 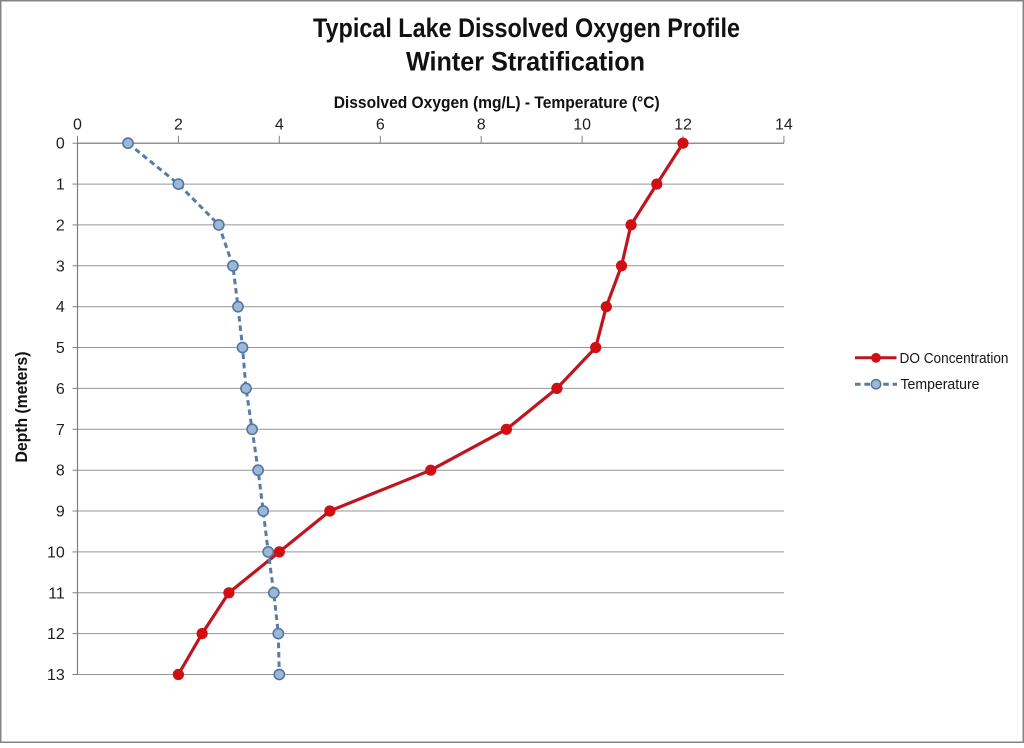 What do you see at coordinates (784, 125) in the screenshot?
I see `svg-text: 14` at bounding box center [784, 125].